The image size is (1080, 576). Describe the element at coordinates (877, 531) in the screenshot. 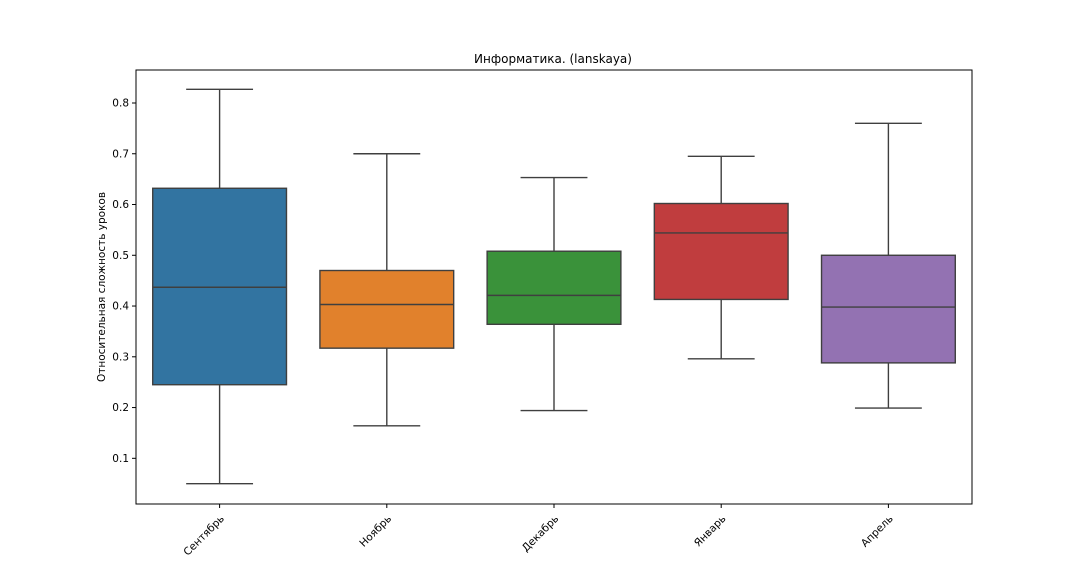

I see `x-tick-label: Апрель` at that location.